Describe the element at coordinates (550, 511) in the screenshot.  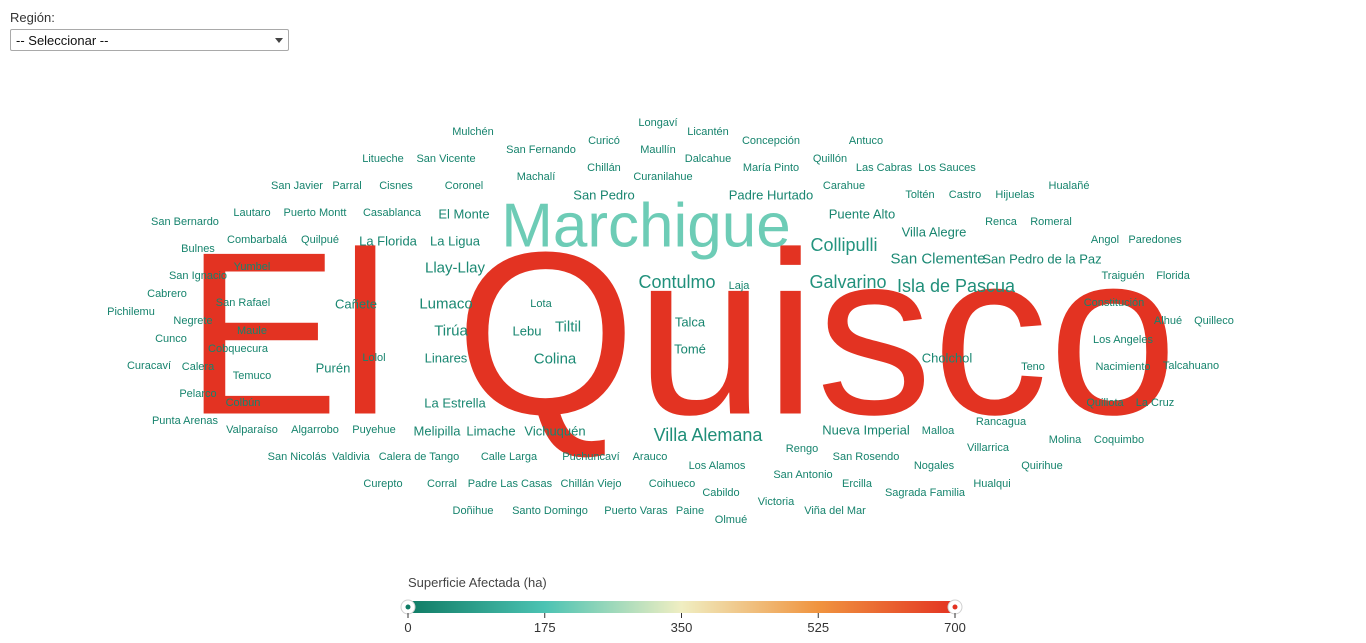
I see `word-santo-domingo: Santo Domingo` at that location.